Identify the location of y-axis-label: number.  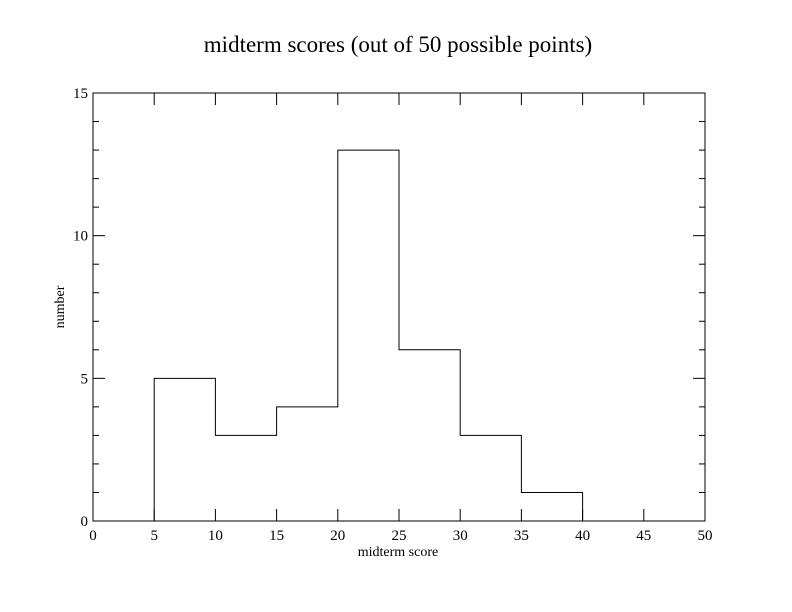
(60, 306).